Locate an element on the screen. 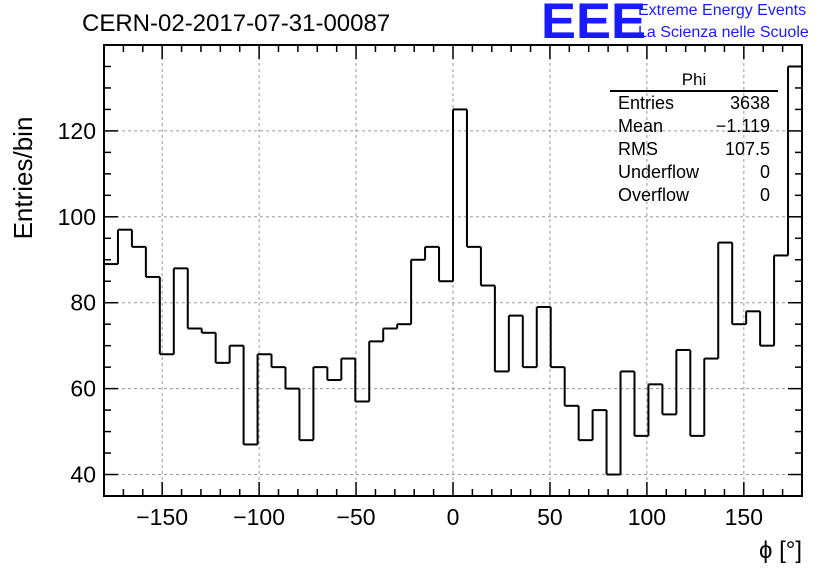 The width and height of the screenshot is (836, 572). stats-value: 107.5 is located at coordinates (747, 149).